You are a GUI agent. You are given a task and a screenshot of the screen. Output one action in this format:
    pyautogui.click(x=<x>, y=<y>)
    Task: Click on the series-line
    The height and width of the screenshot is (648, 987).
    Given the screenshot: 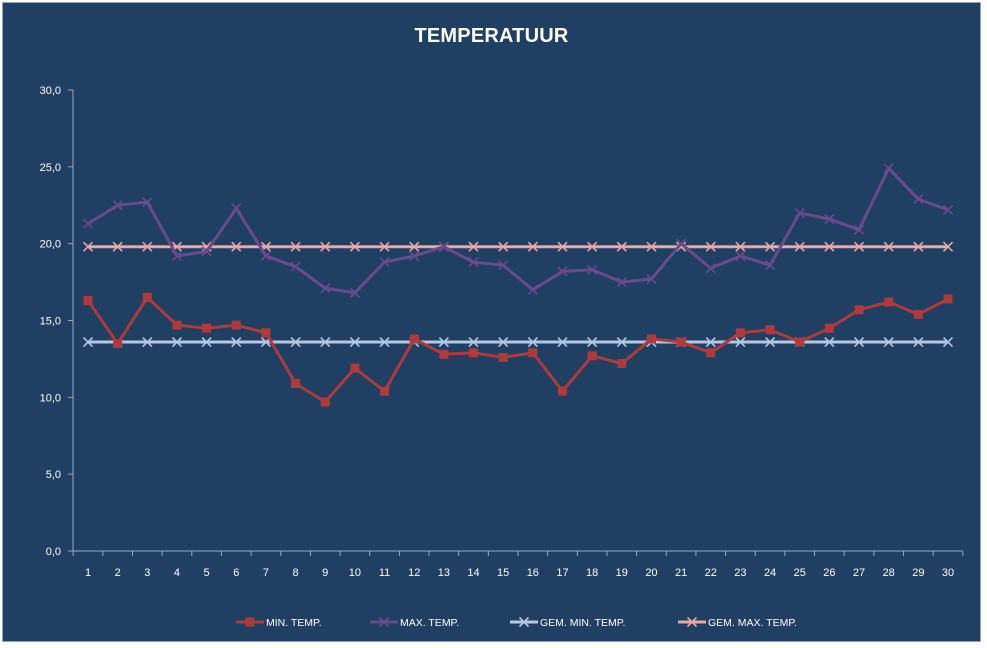 What is the action you would take?
    pyautogui.click(x=517, y=349)
    